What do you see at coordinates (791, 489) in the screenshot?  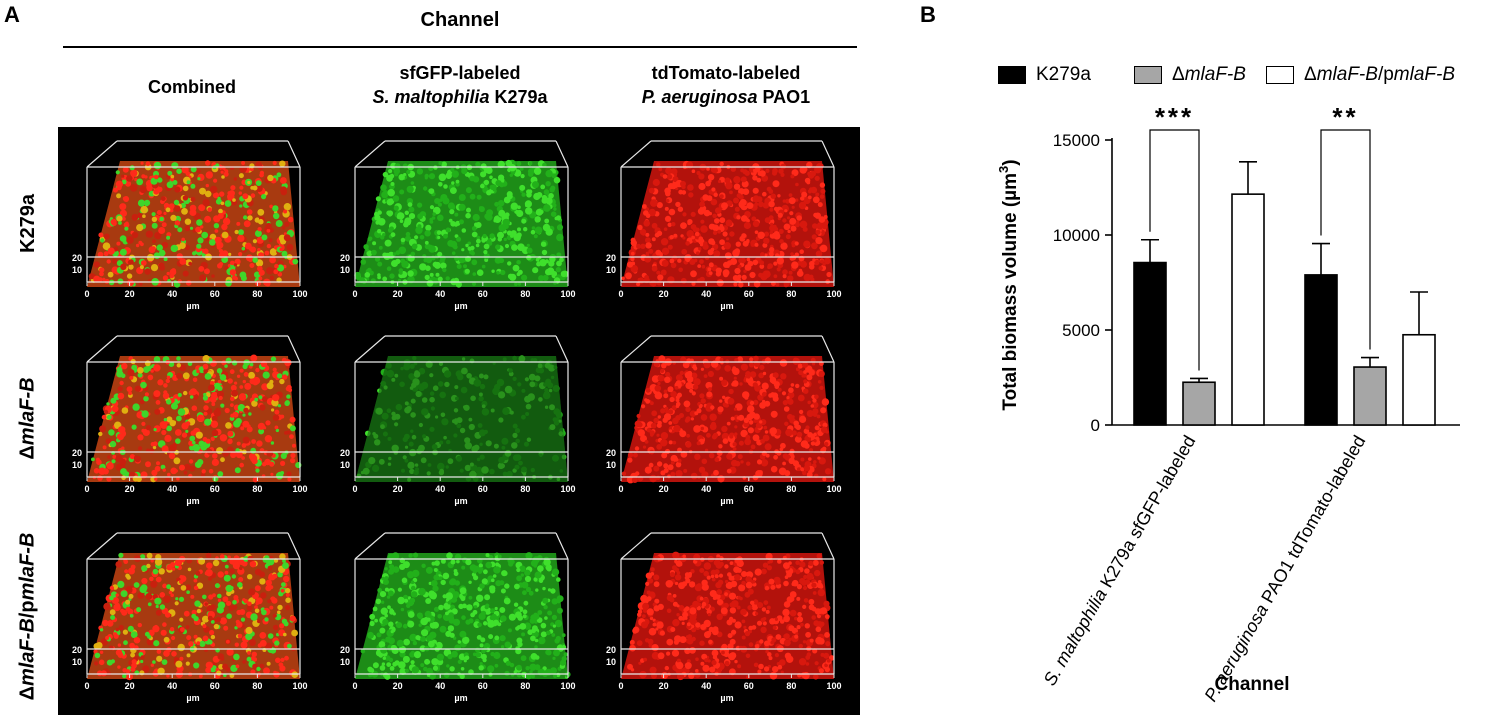 I see `x-tick-label: 80` at bounding box center [791, 489].